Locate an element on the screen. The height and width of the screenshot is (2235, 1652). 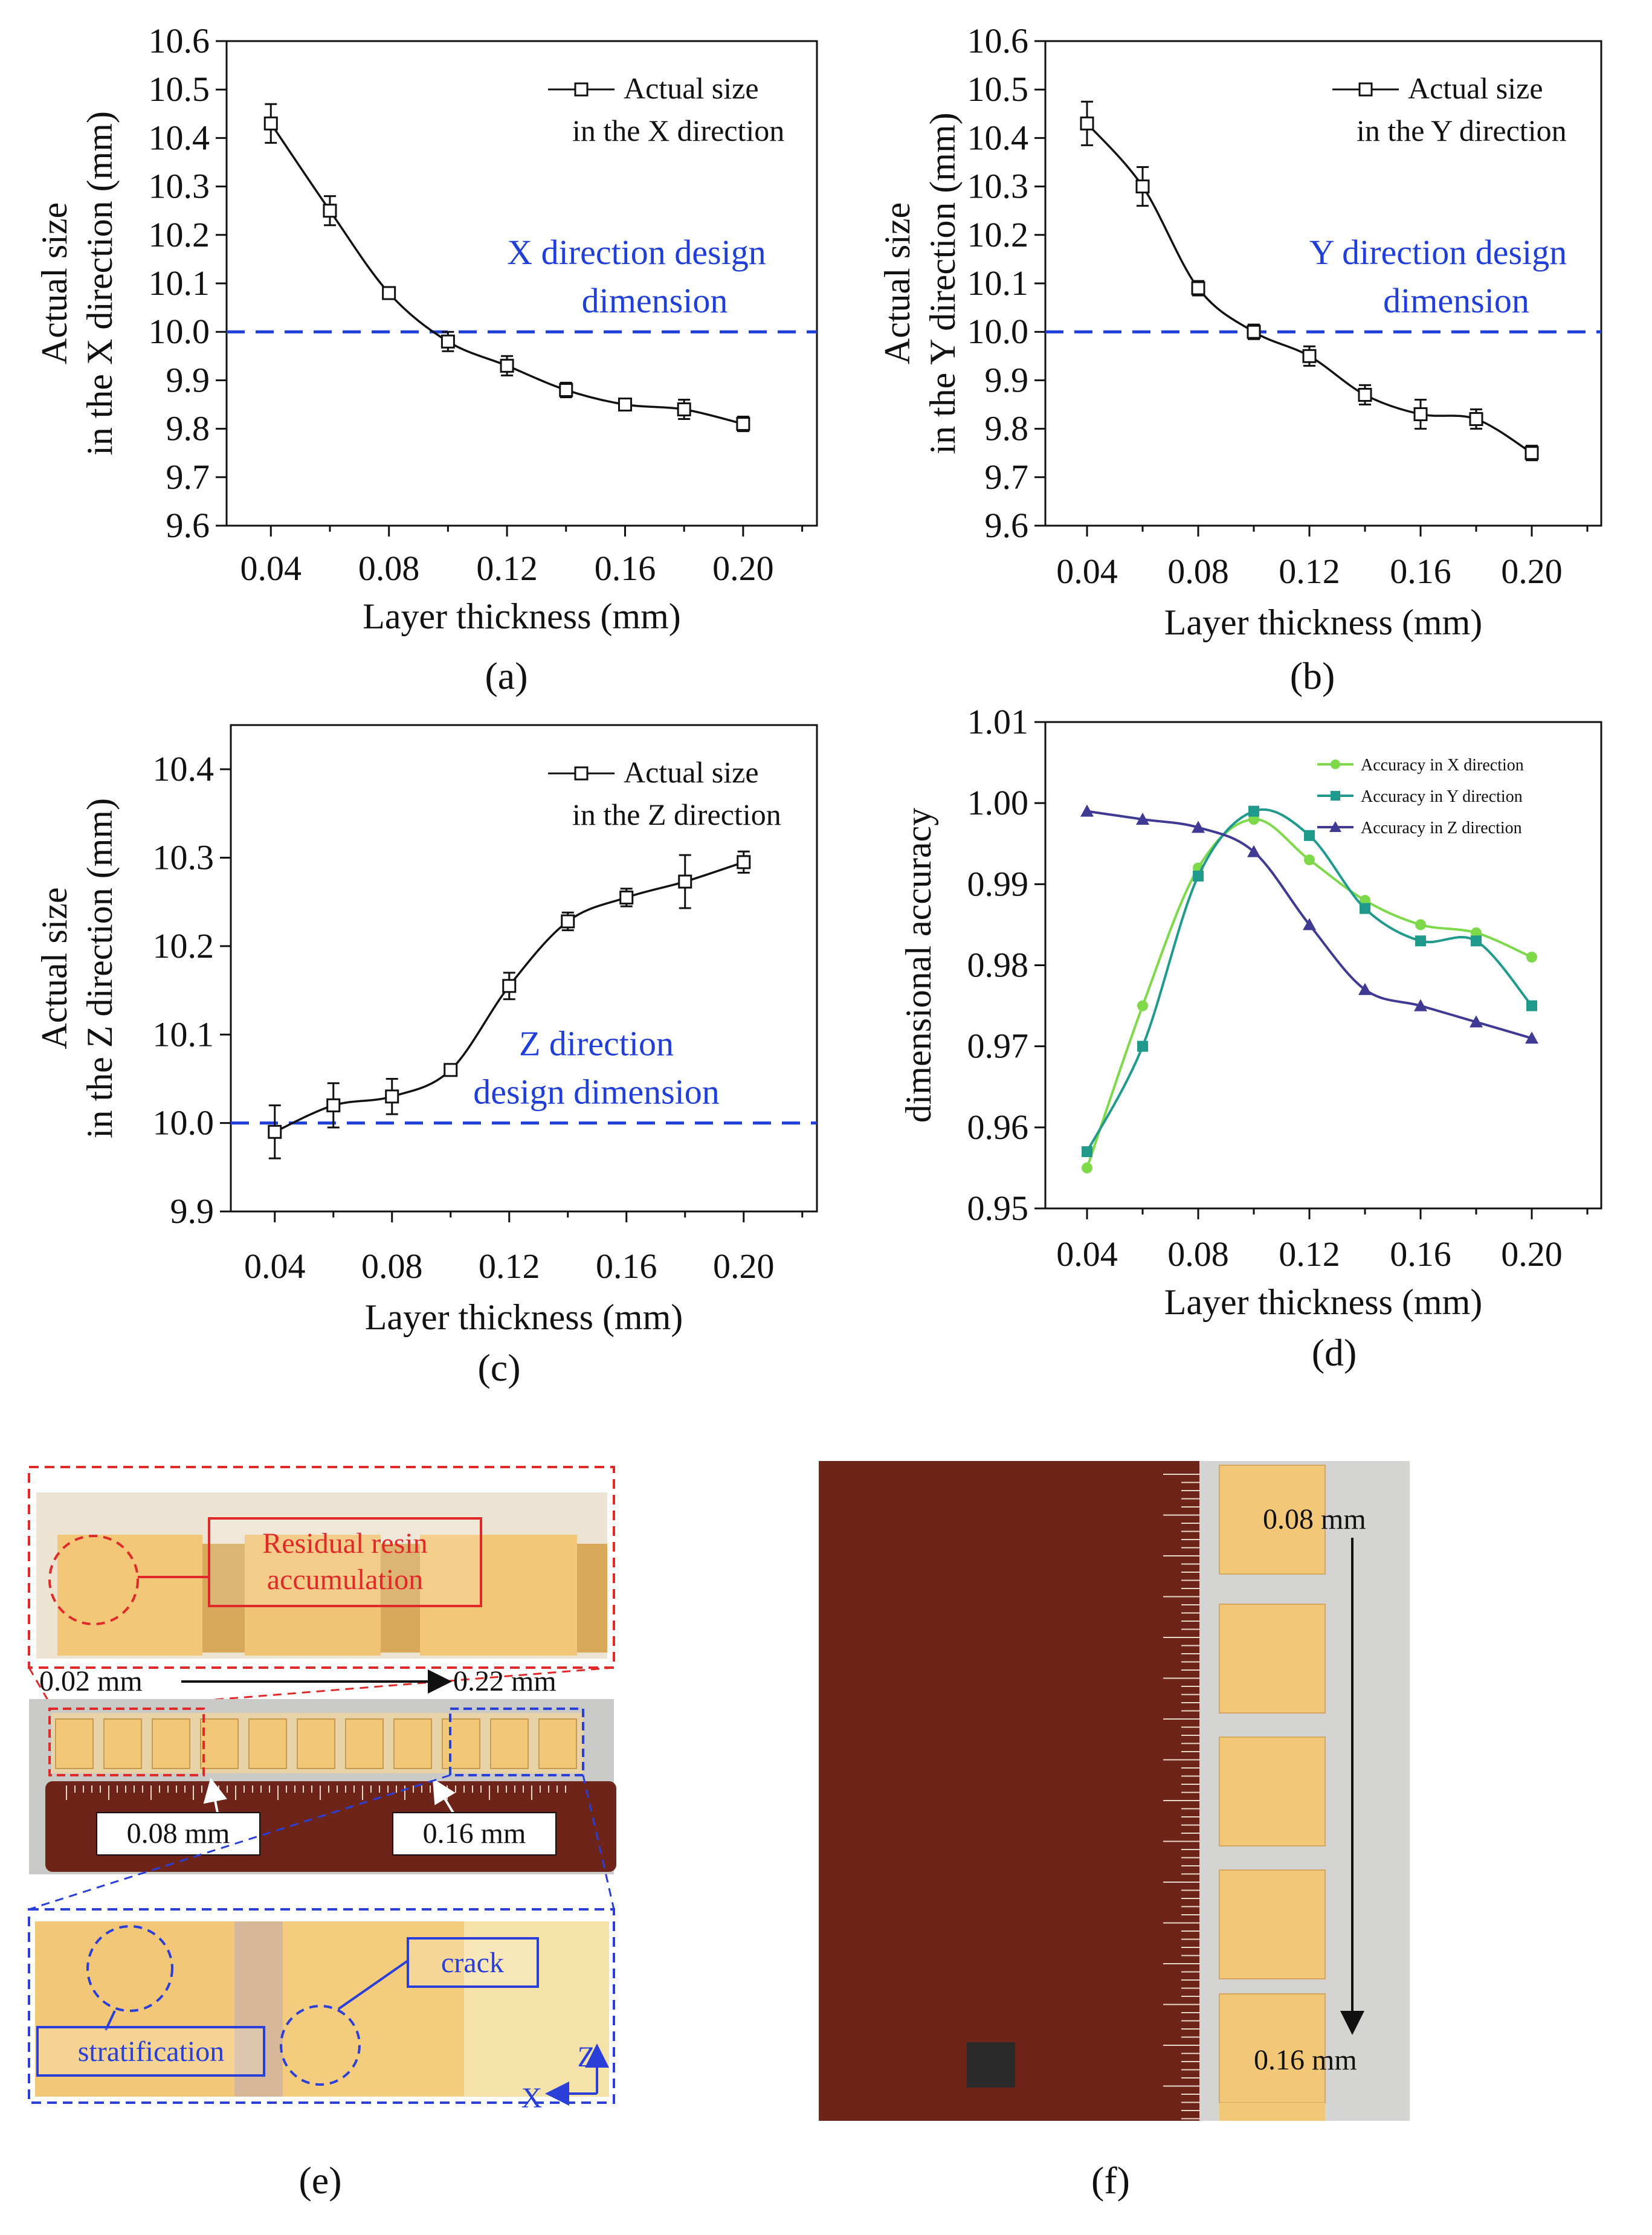
range-start-label: 0.02 mm is located at coordinates (91, 1681).